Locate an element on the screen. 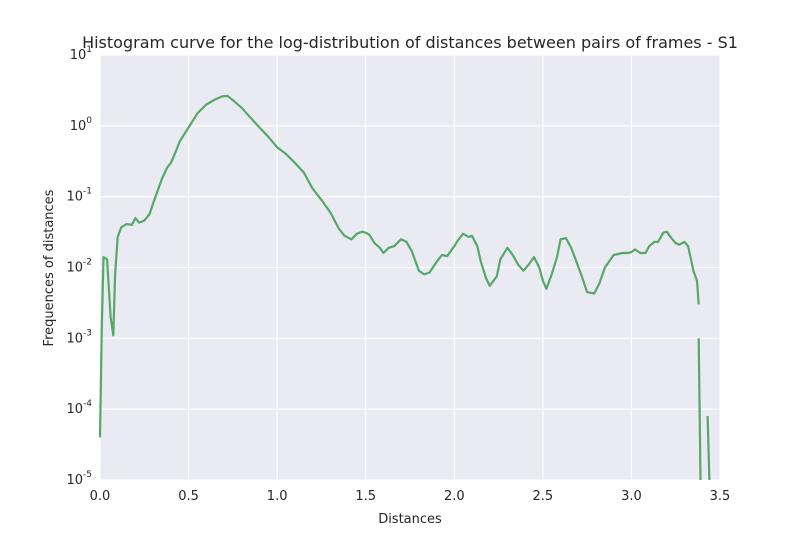  y-tick-label: 10¹ is located at coordinates (81, 54).